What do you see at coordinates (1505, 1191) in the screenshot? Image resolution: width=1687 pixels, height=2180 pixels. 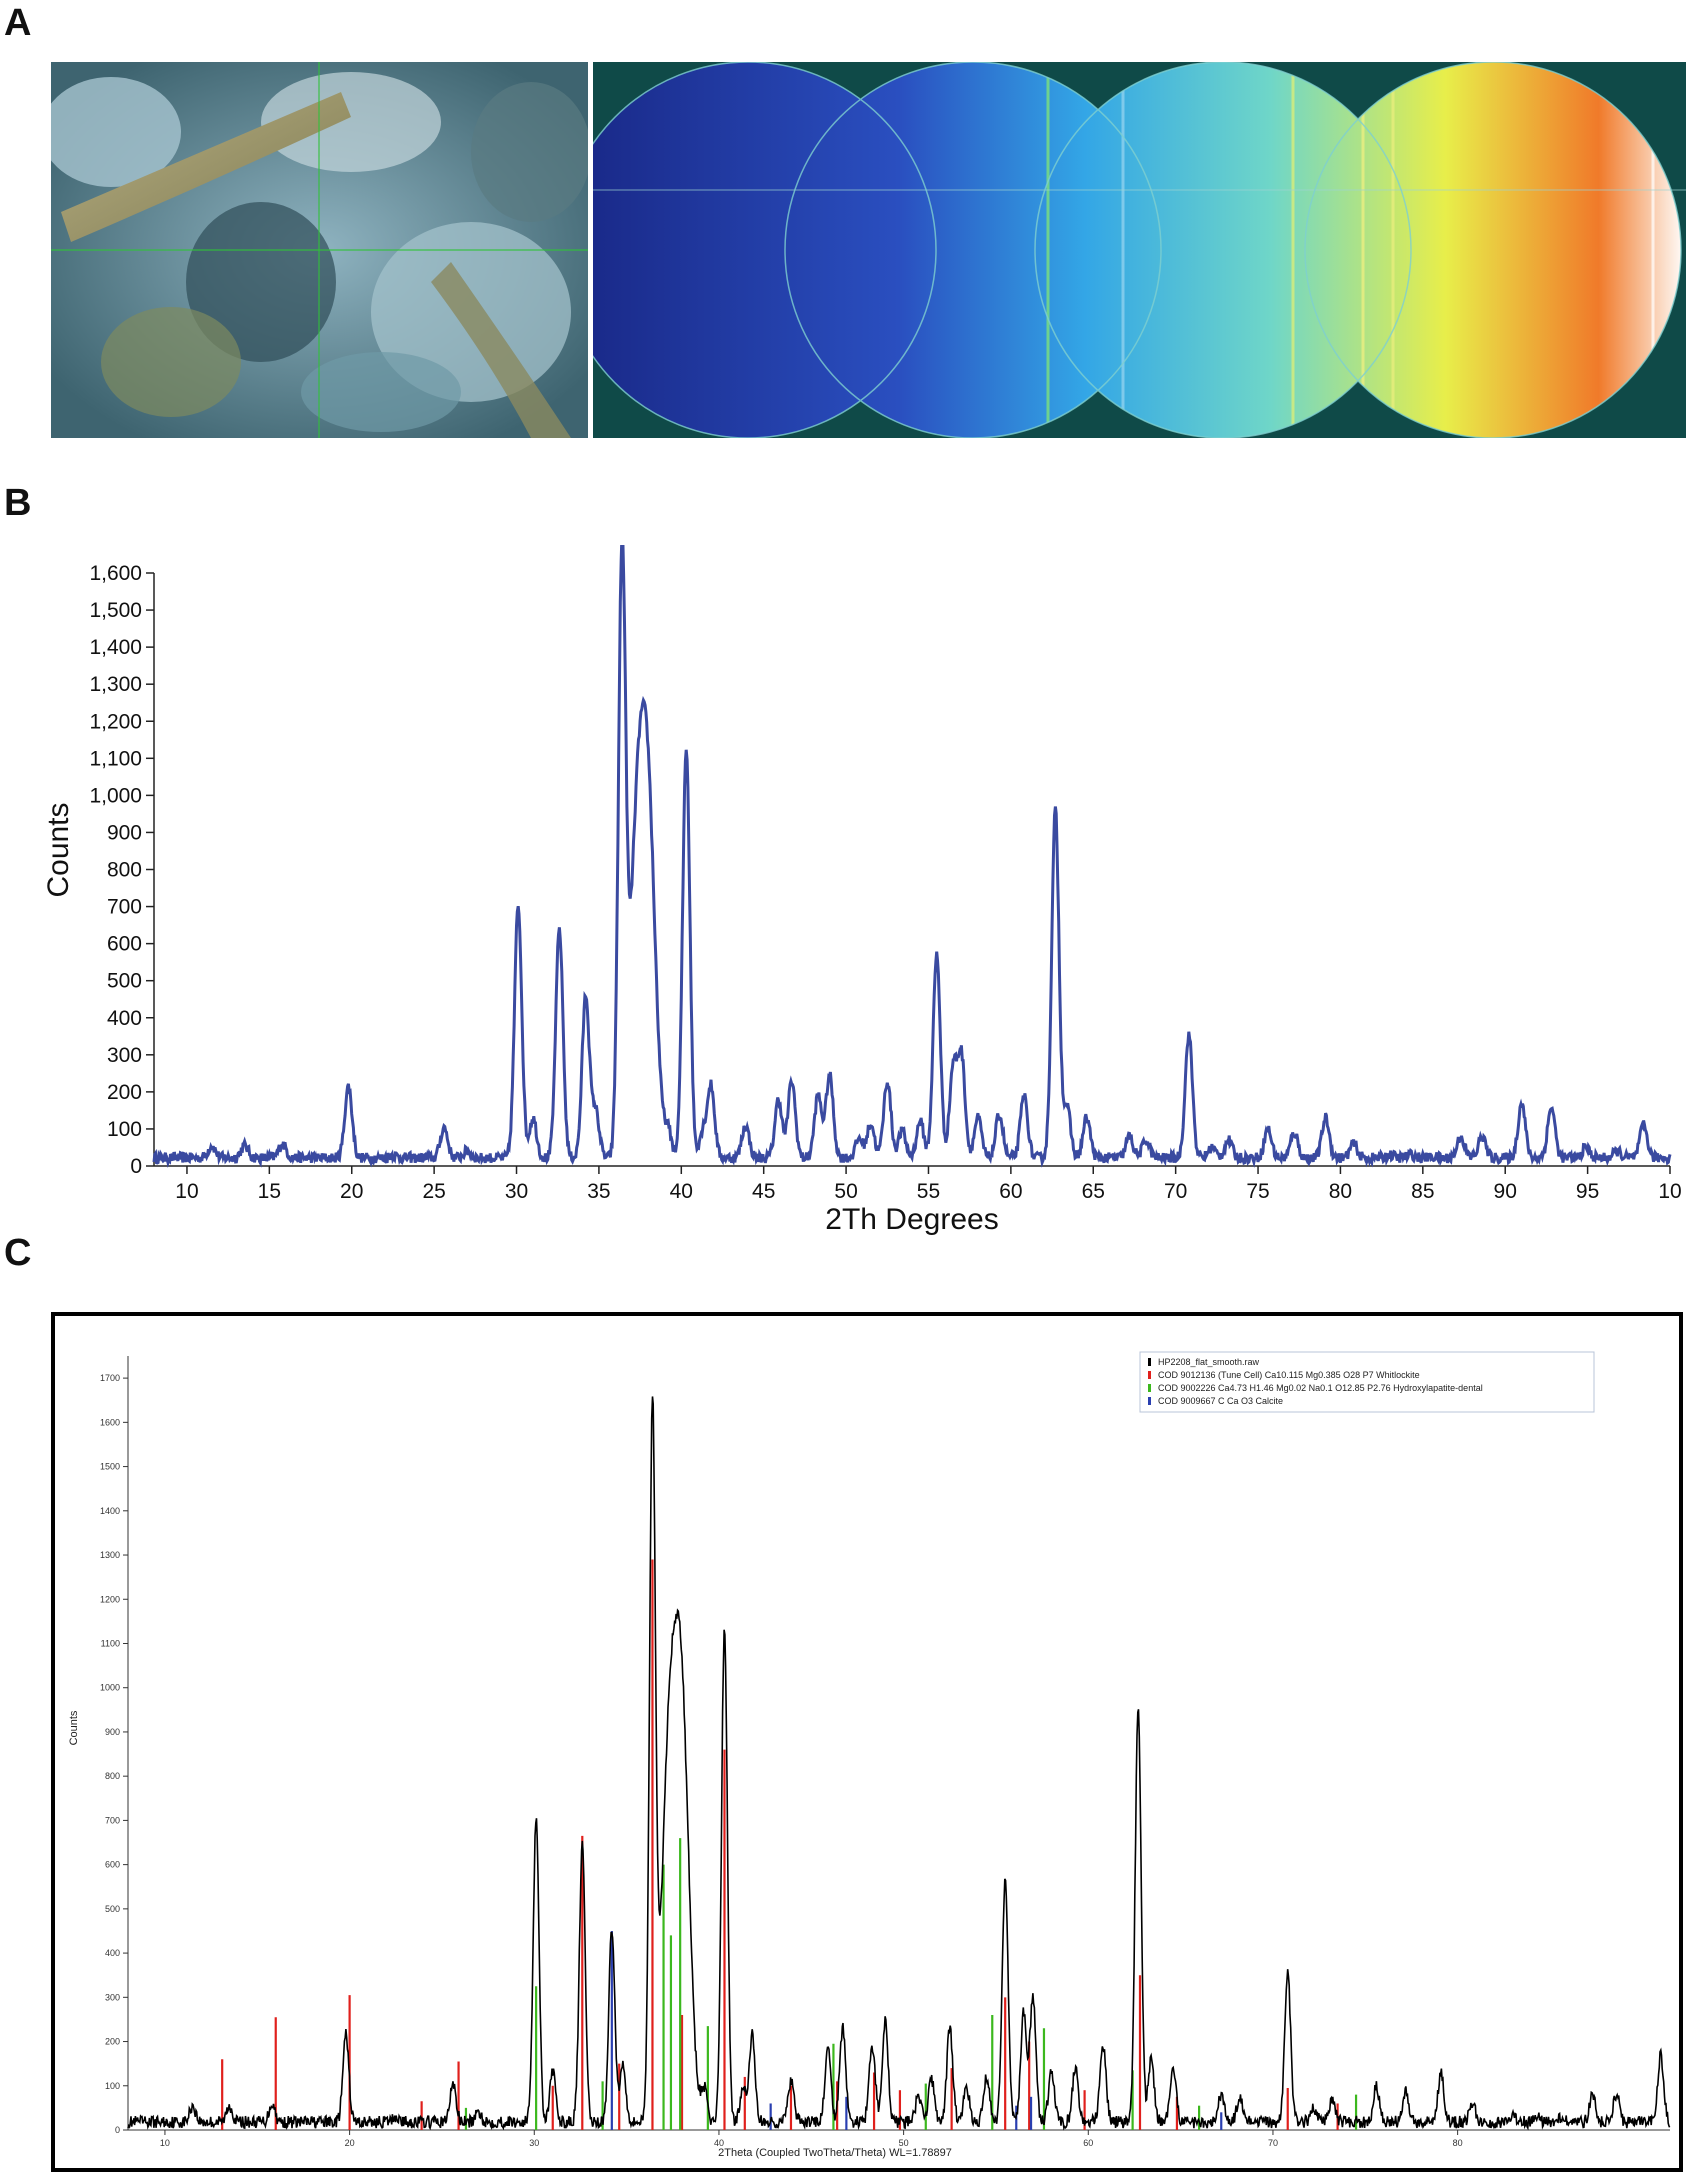 I see `x-tick-label: 90` at bounding box center [1505, 1191].